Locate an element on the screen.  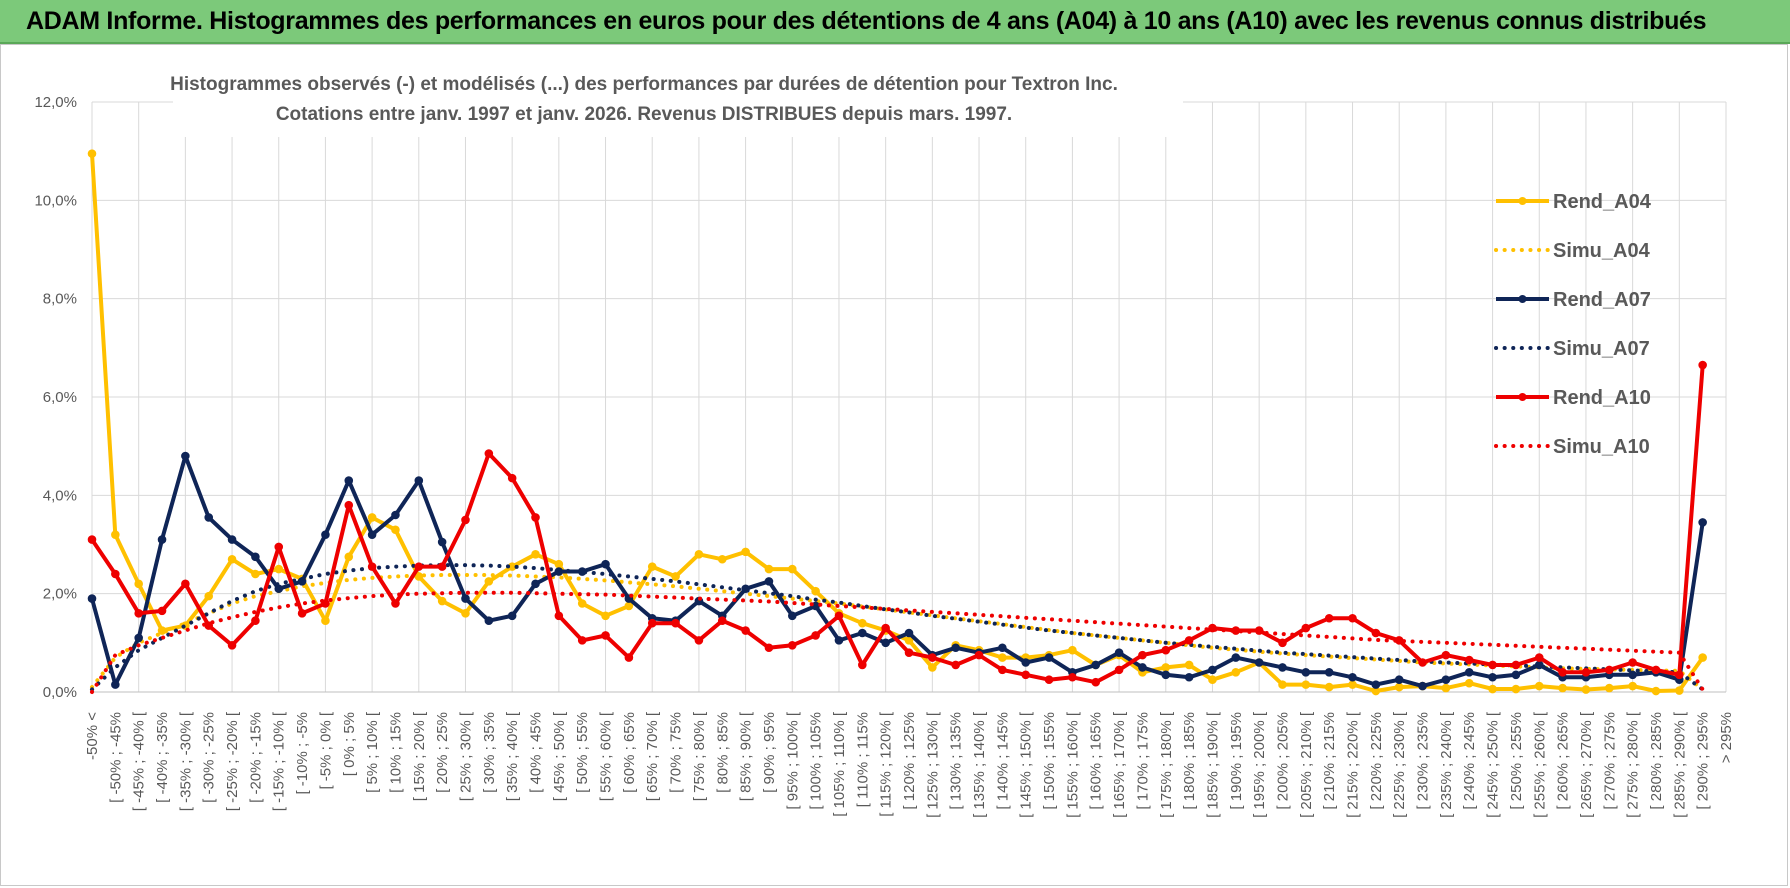
x-tick-label: [ 125% ; 130% [ is located at coordinates (932, 764).